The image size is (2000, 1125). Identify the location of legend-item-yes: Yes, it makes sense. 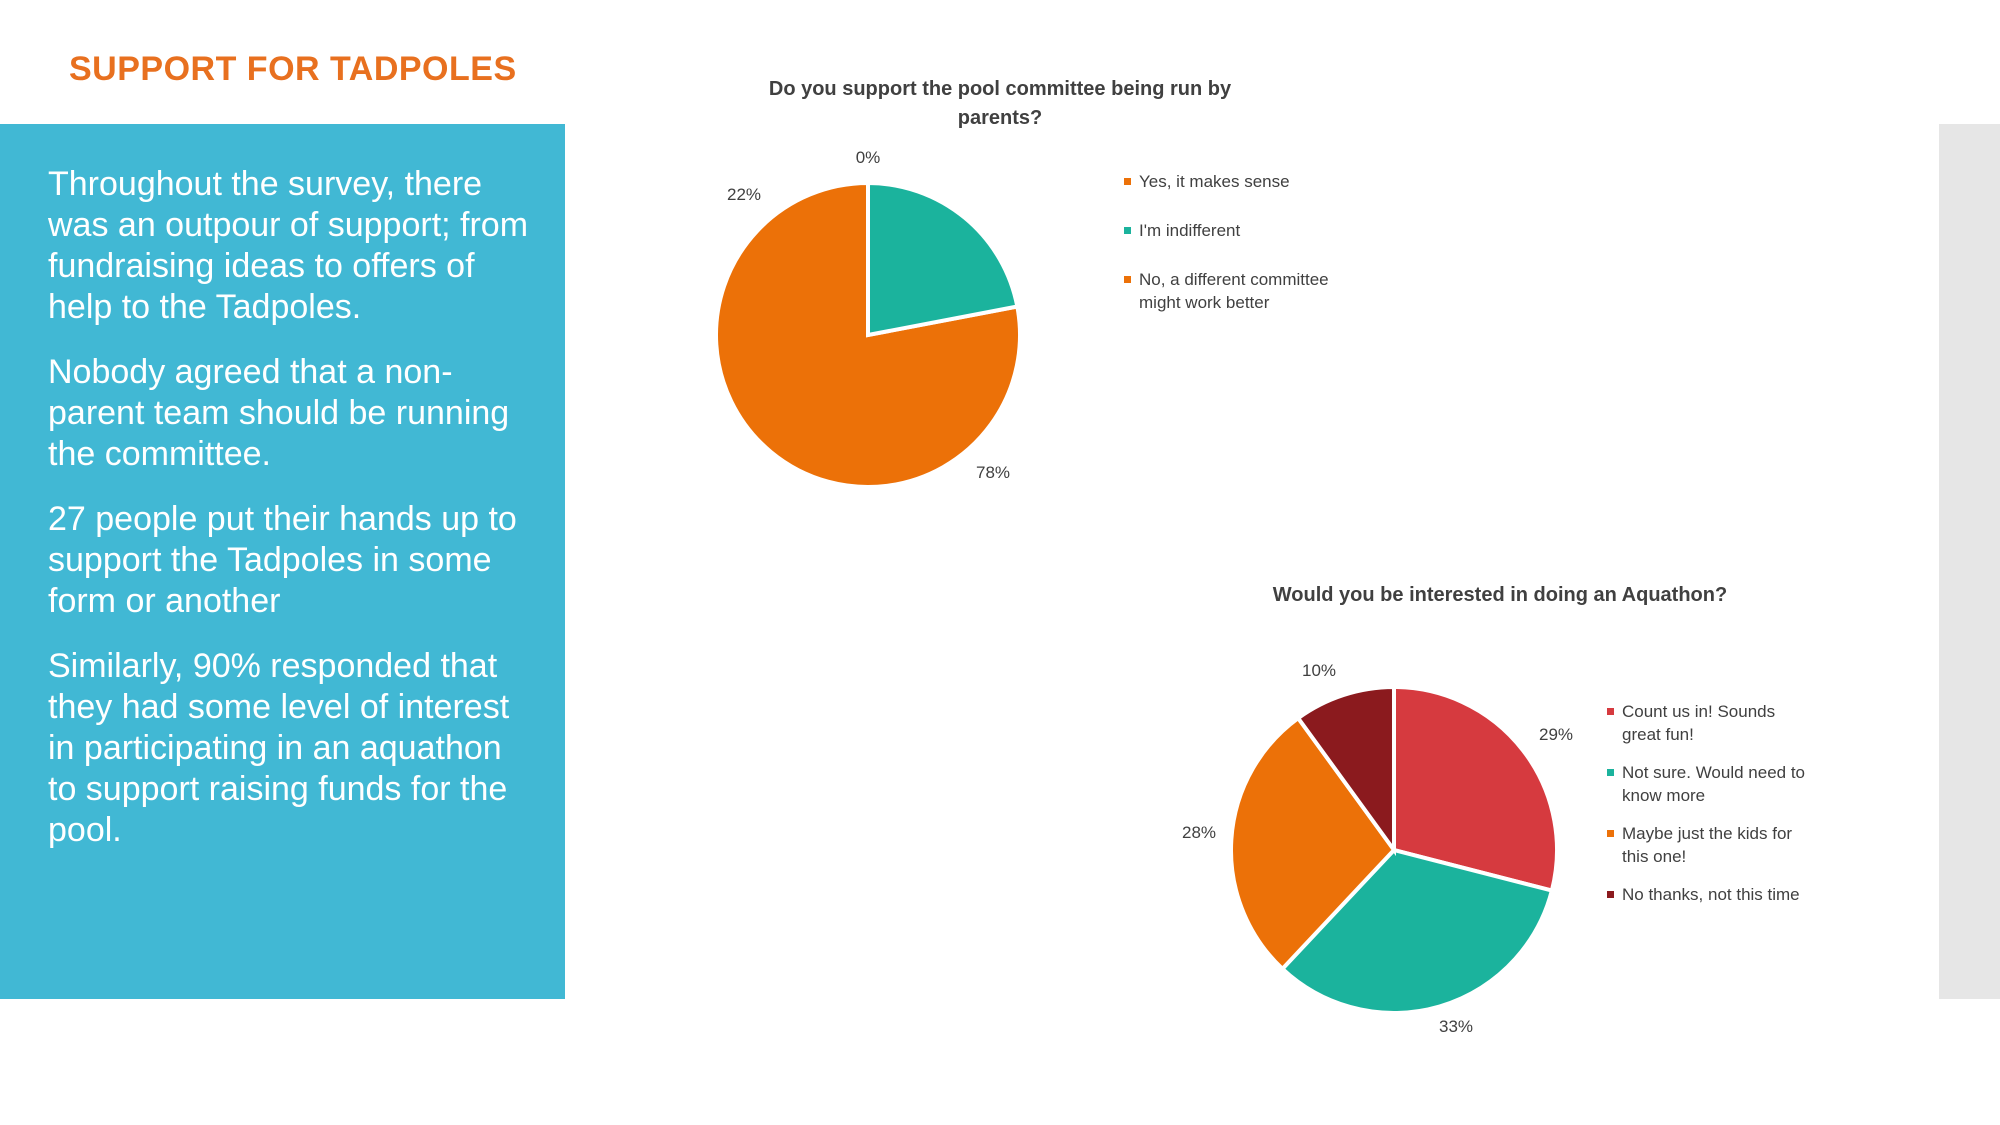
(1234, 181).